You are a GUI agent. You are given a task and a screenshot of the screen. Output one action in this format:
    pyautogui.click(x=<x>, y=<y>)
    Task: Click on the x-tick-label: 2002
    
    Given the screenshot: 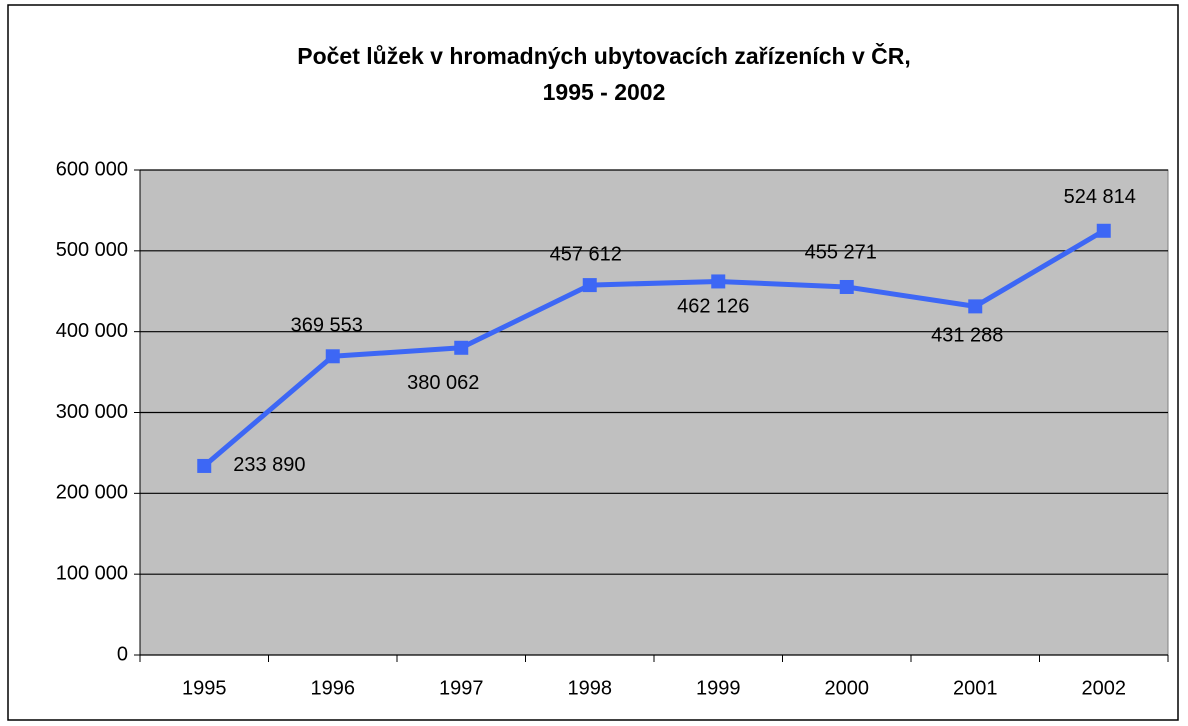 What is the action you would take?
    pyautogui.click(x=1104, y=688)
    